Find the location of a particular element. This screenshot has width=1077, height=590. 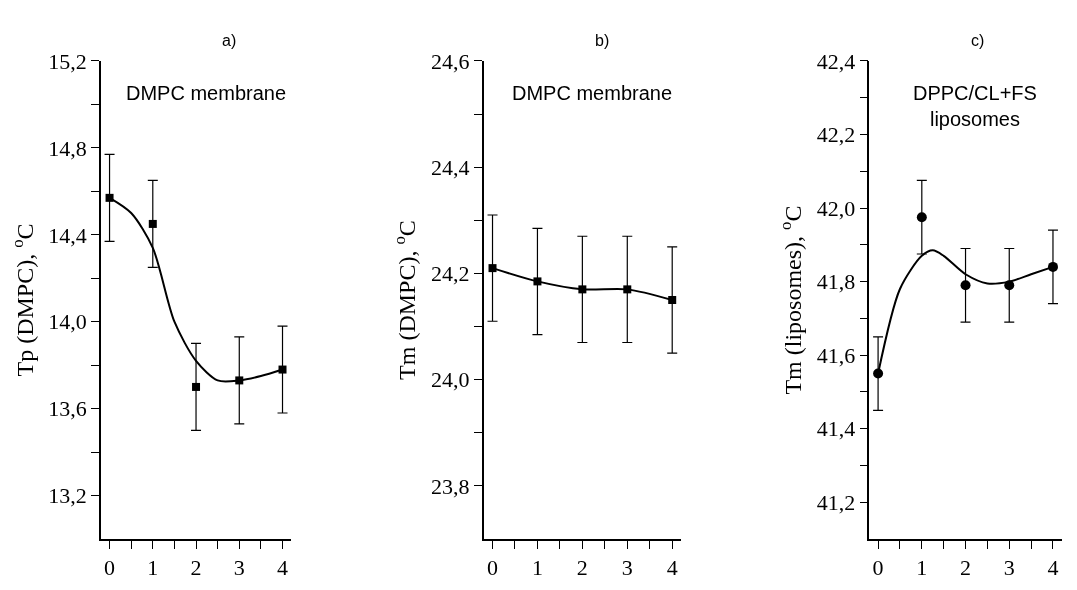

y-tick-label: 14,8 is located at coordinates (67, 148).